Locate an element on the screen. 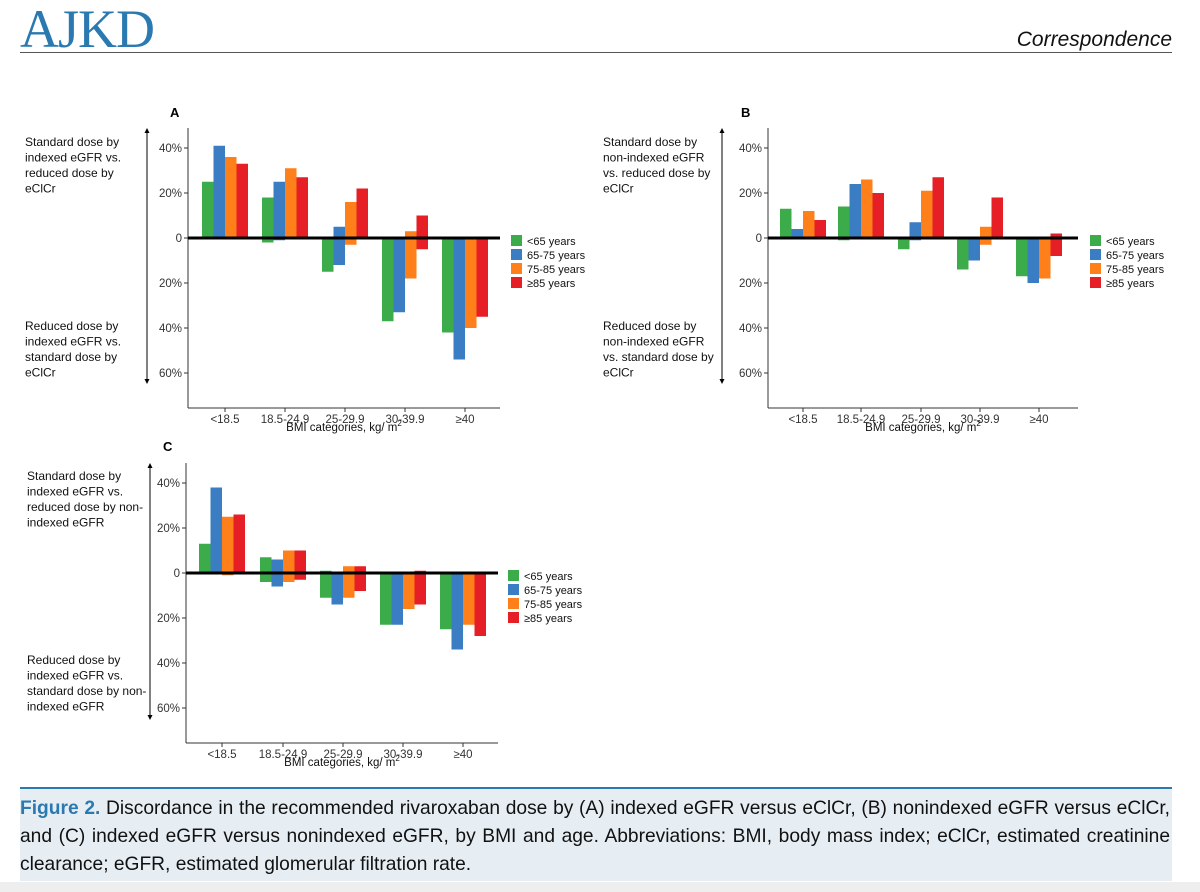  bar-c-s3-c1-pos is located at coordinates (300, 561).